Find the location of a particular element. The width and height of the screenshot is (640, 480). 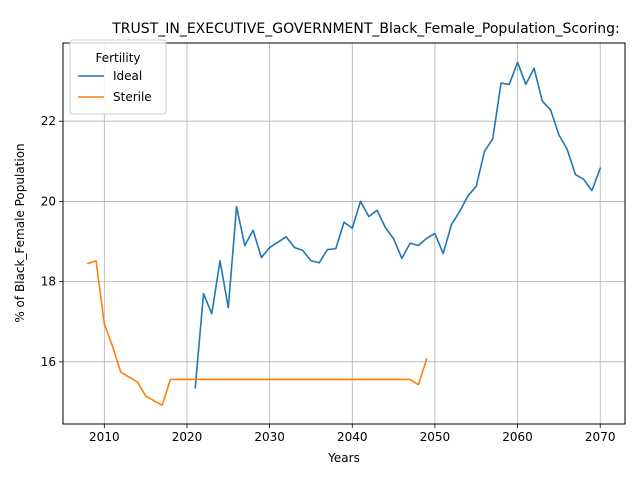

y-tick-label: 20 is located at coordinates (48, 201).